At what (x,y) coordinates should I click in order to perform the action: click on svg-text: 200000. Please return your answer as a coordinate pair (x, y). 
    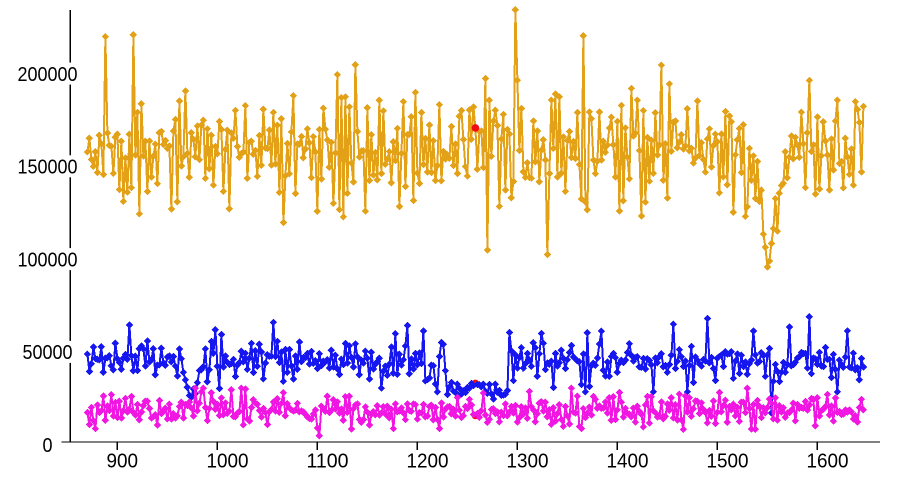
    Looking at the image, I should click on (48, 75).